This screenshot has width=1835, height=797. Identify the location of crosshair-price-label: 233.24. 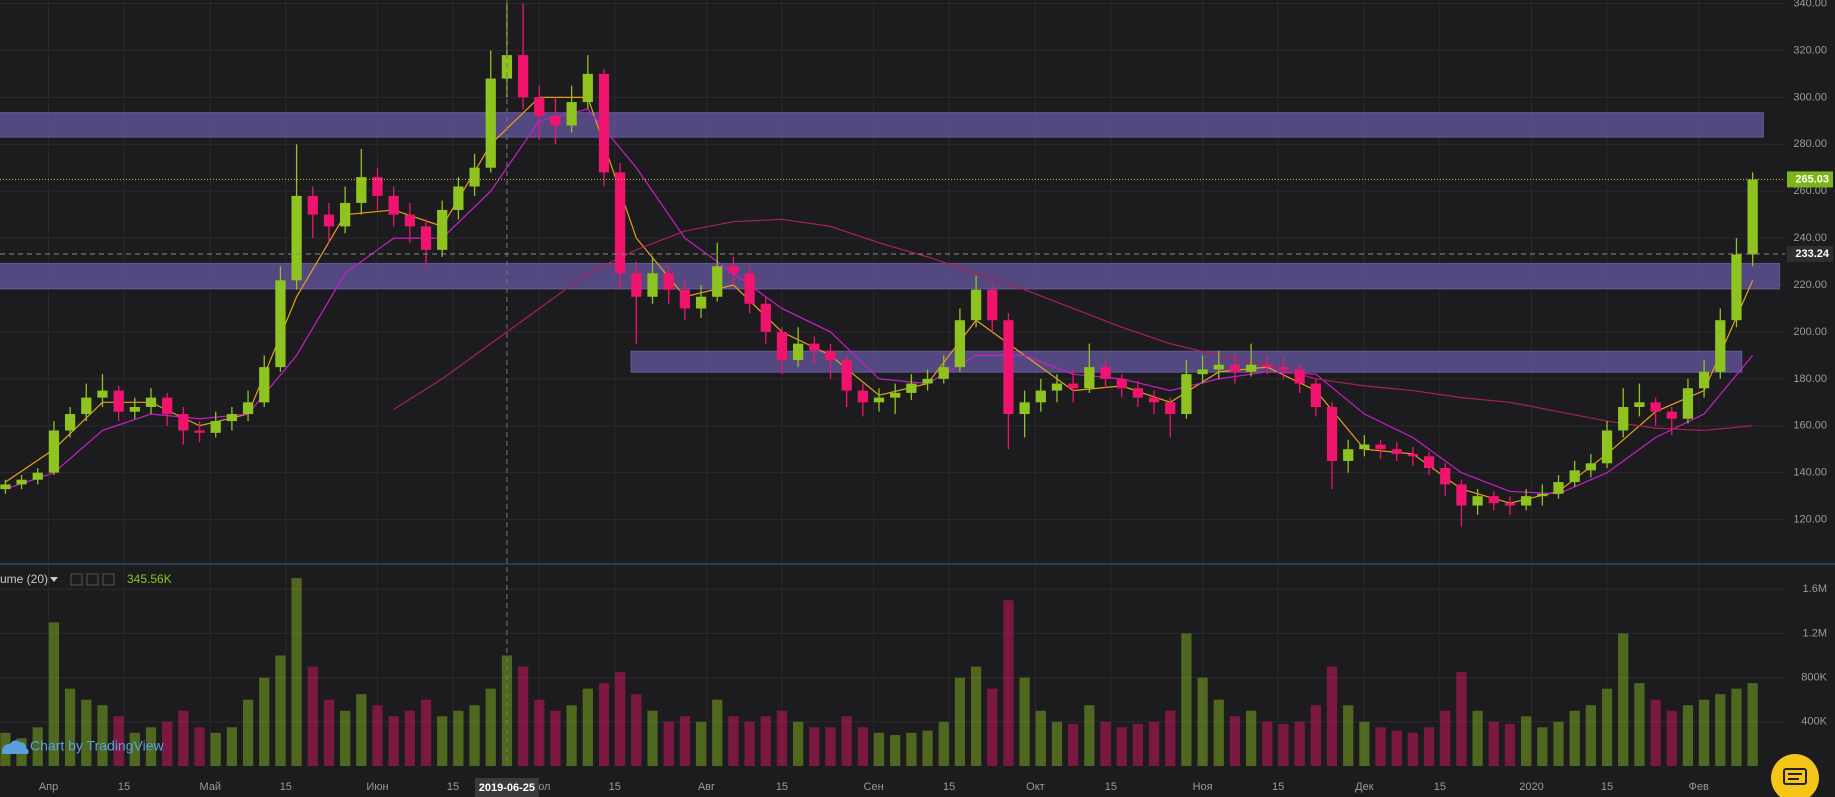
(1812, 254).